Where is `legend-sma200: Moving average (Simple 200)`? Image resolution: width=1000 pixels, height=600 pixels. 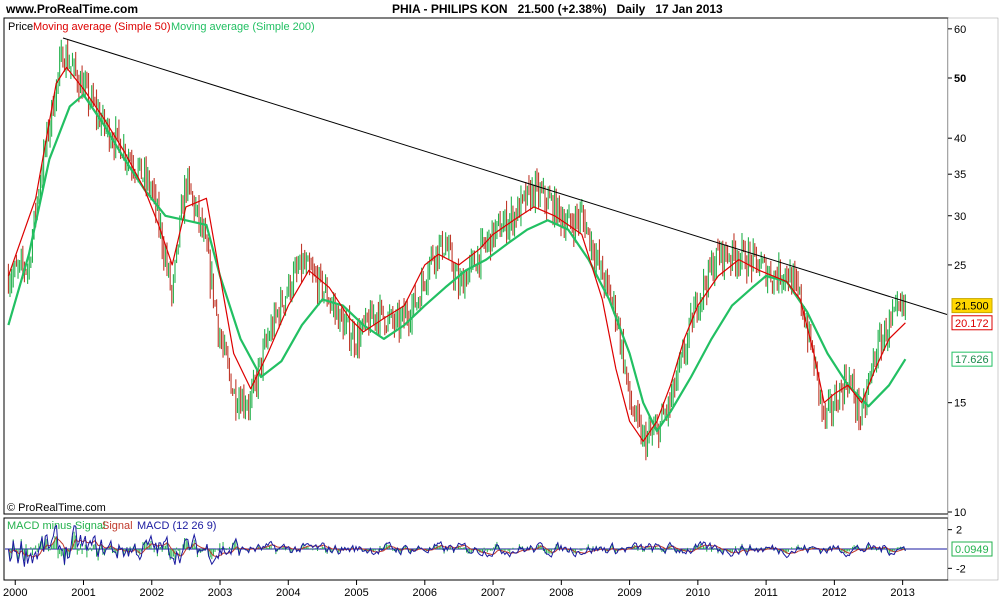
legend-sma200: Moving average (Simple 200) is located at coordinates (243, 27).